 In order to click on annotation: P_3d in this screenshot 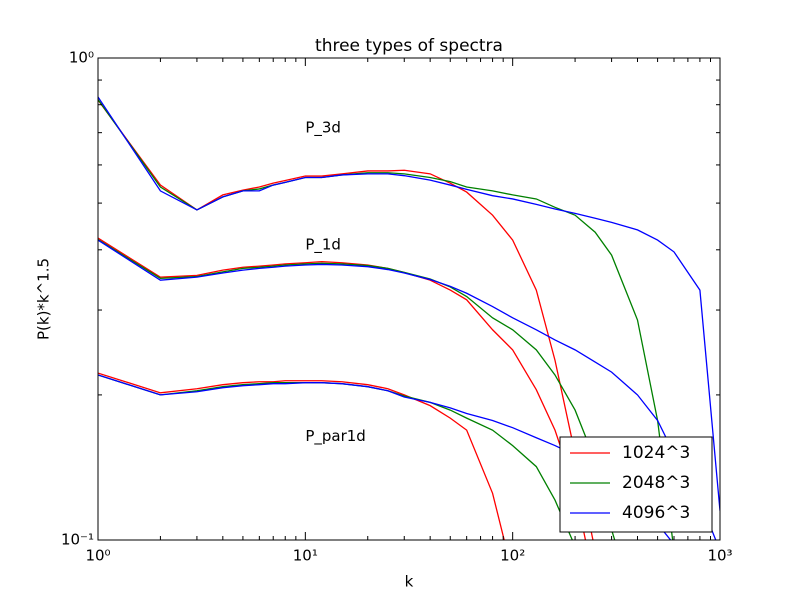, I will do `click(323, 127)`.